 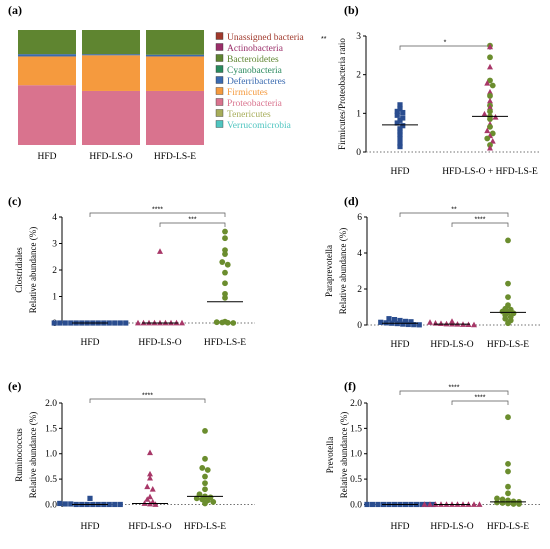 What do you see at coordinates (454, 210) in the screenshot?
I see `significance-label: **` at bounding box center [454, 210].